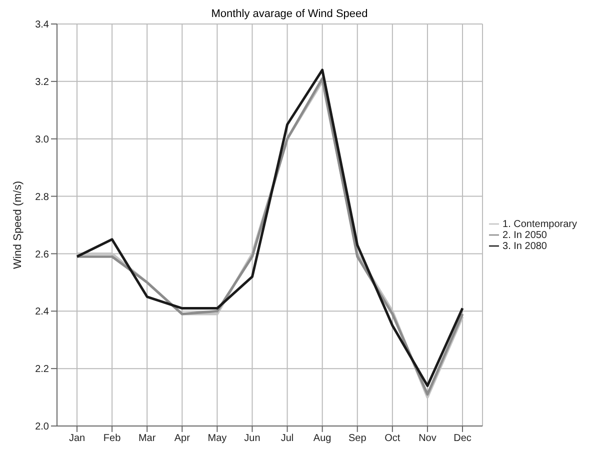  I want to click on x-tick-label: Jul, so click(287, 438).